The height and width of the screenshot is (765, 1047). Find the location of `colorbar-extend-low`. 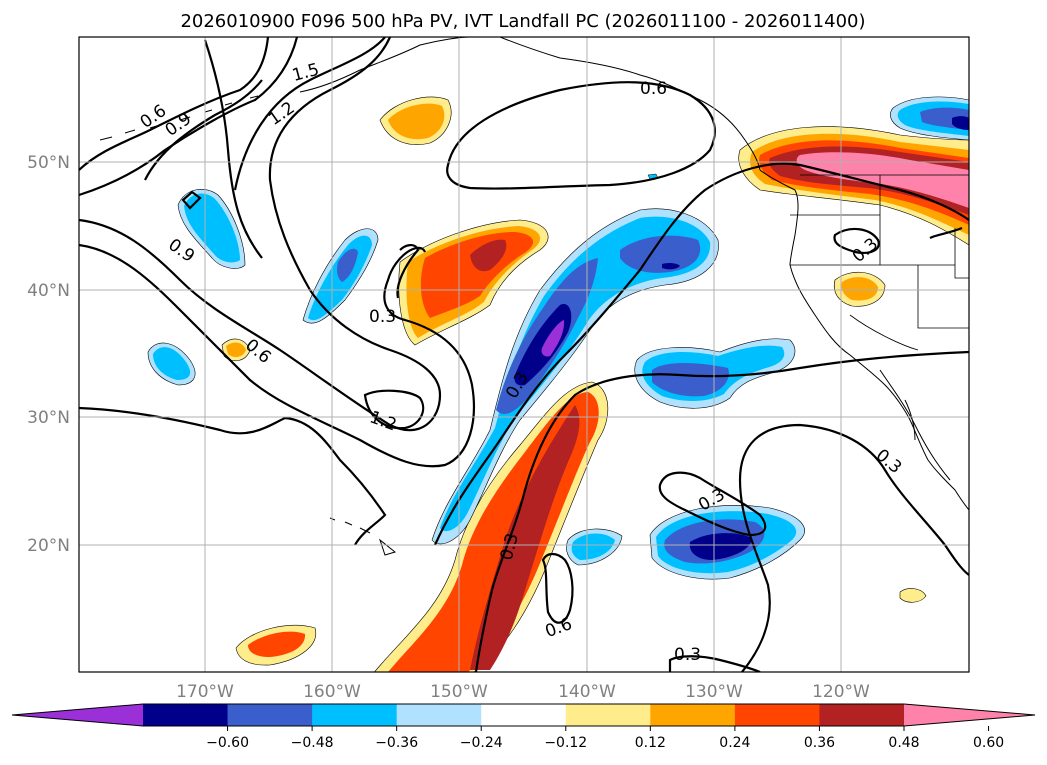

colorbar-extend-low is located at coordinates (77, 715).